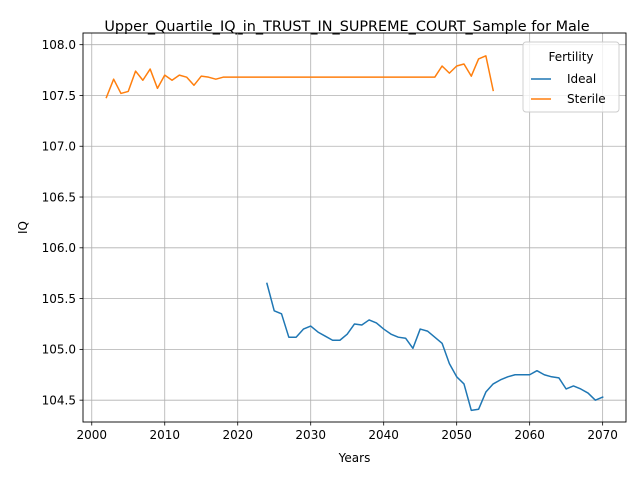 The width and height of the screenshot is (640, 480). What do you see at coordinates (91, 435) in the screenshot?
I see `x-tick-label: 2000` at bounding box center [91, 435].